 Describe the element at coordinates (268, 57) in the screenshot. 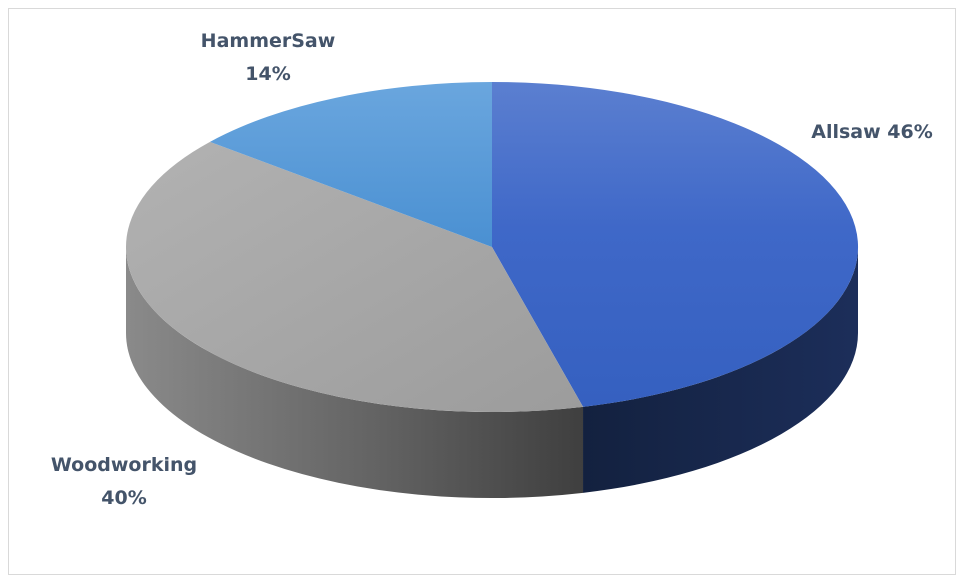

I see `data-label-hammersaw: HammerSaw 14%` at that location.